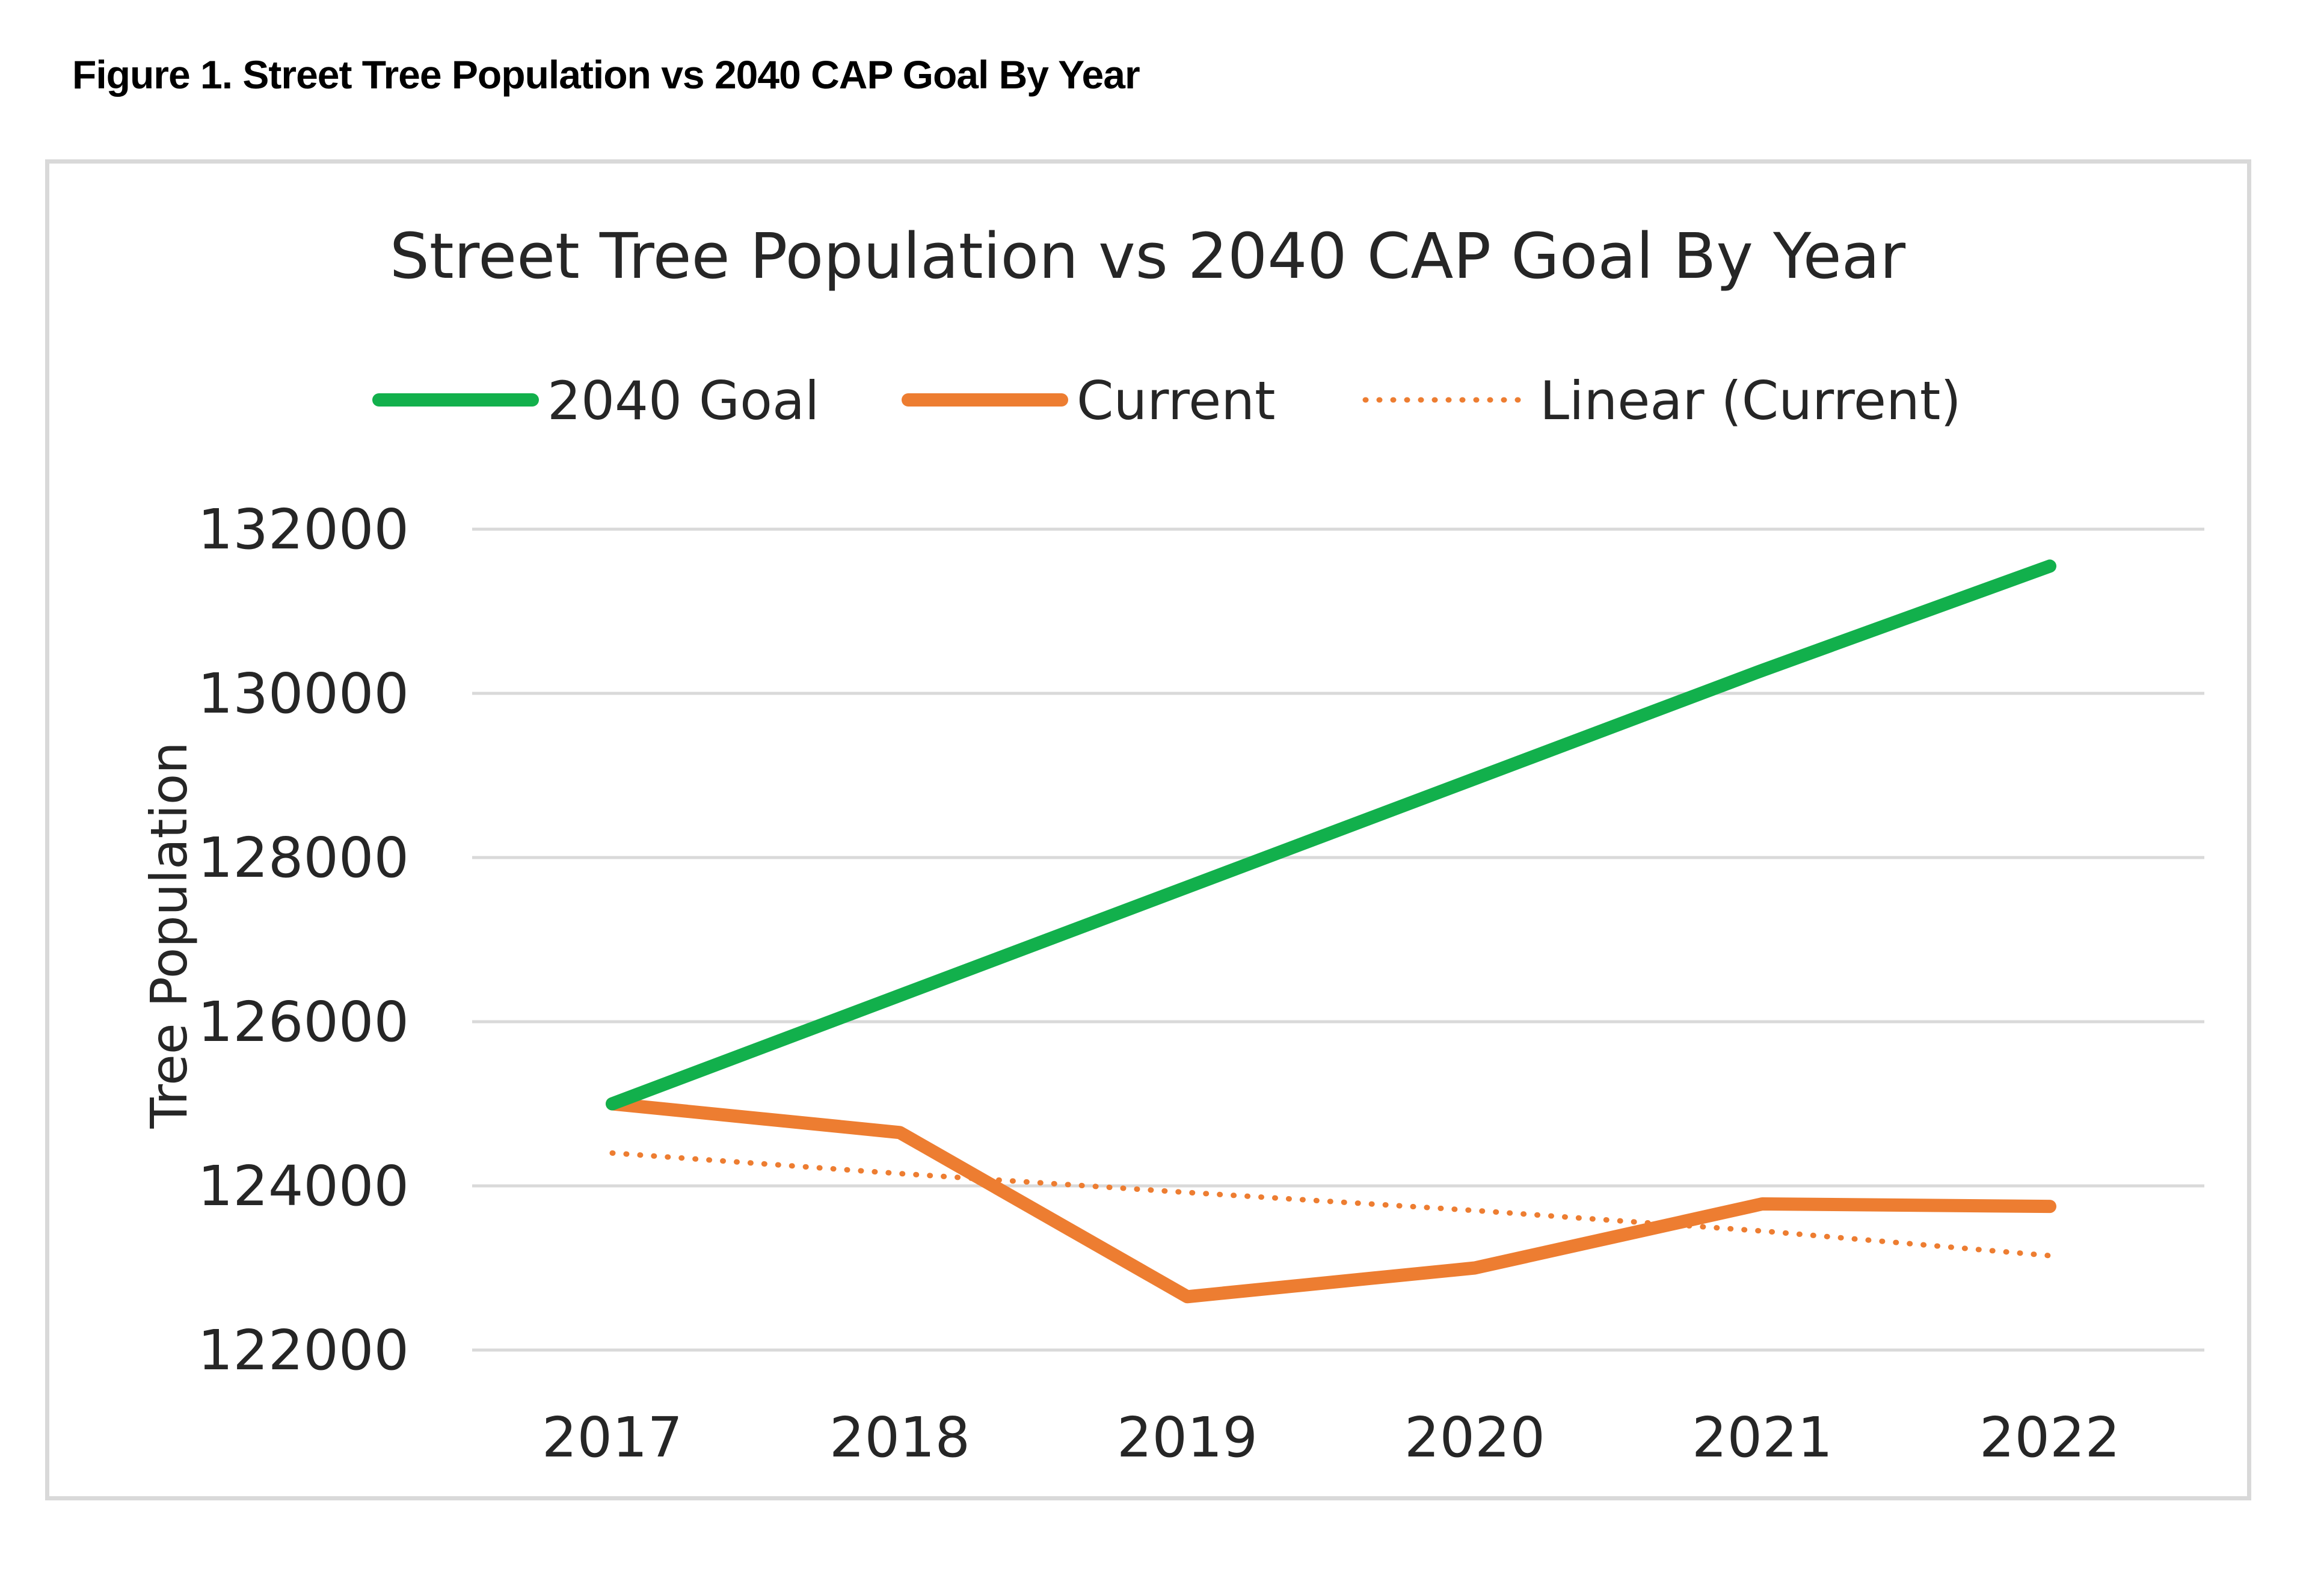 Image resolution: width=2309 pixels, height=1596 pixels. What do you see at coordinates (303, 1186) in the screenshot?
I see `y-tick-label: 124000` at bounding box center [303, 1186].